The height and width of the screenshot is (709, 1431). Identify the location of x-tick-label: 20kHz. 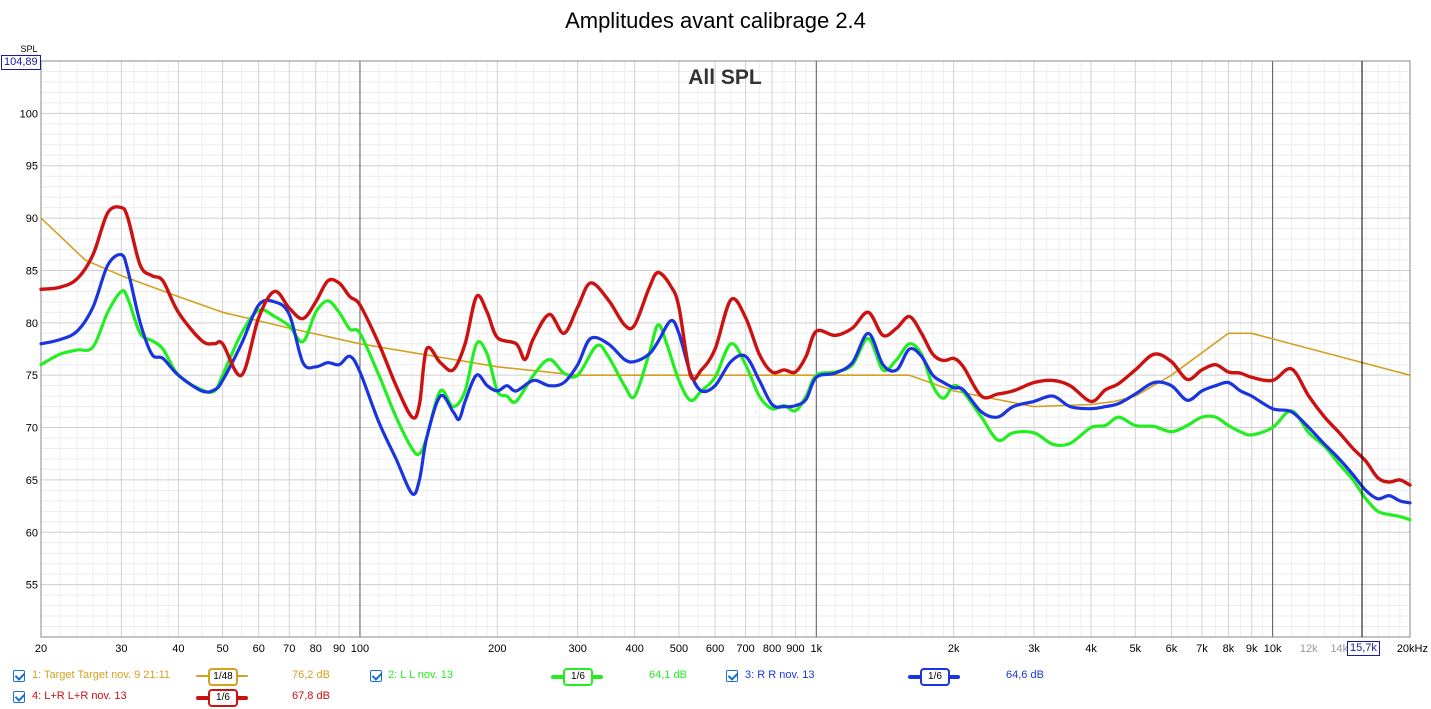
(1412, 649).